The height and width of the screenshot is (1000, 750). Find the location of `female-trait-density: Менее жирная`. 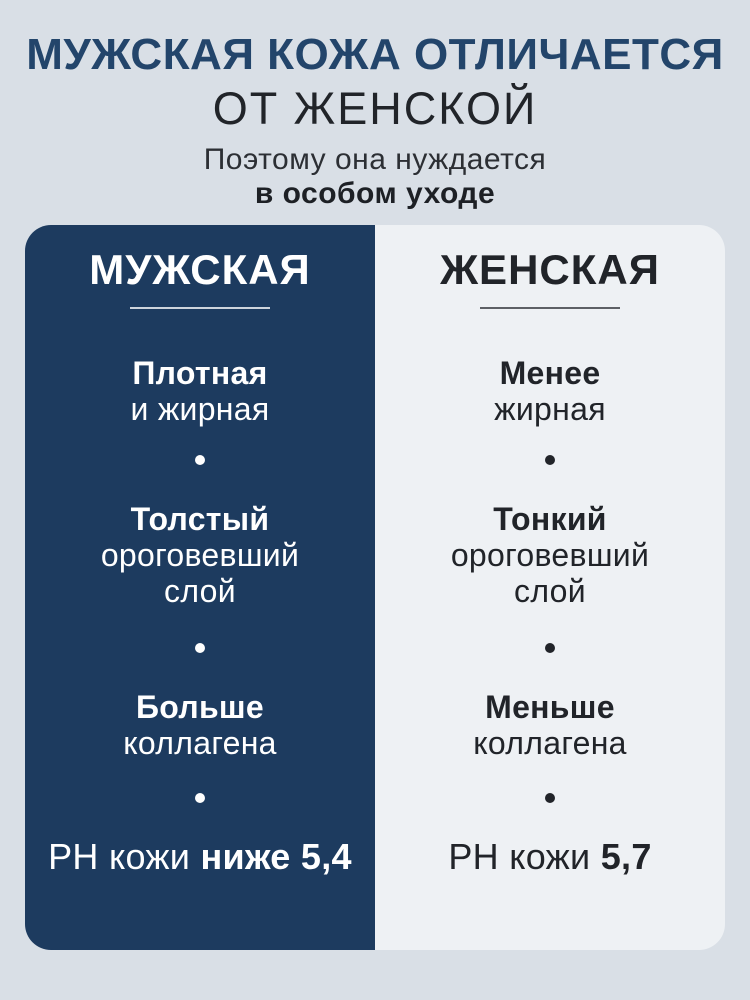

female-trait-density: Менее жирная is located at coordinates (550, 391).